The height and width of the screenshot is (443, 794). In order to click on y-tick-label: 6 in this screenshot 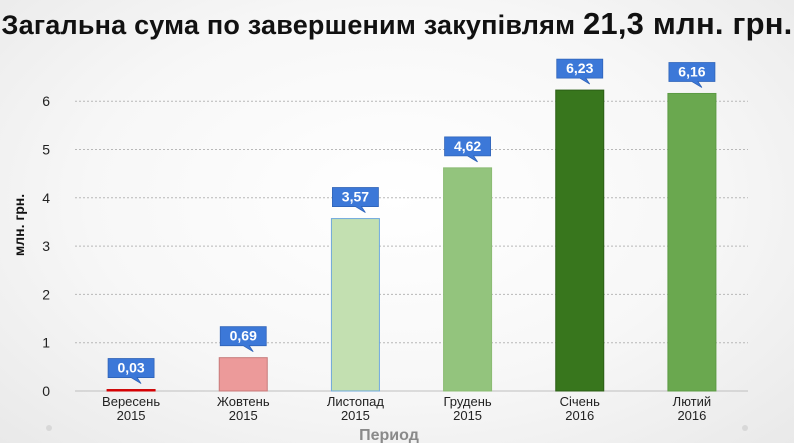, I will do `click(46, 101)`.